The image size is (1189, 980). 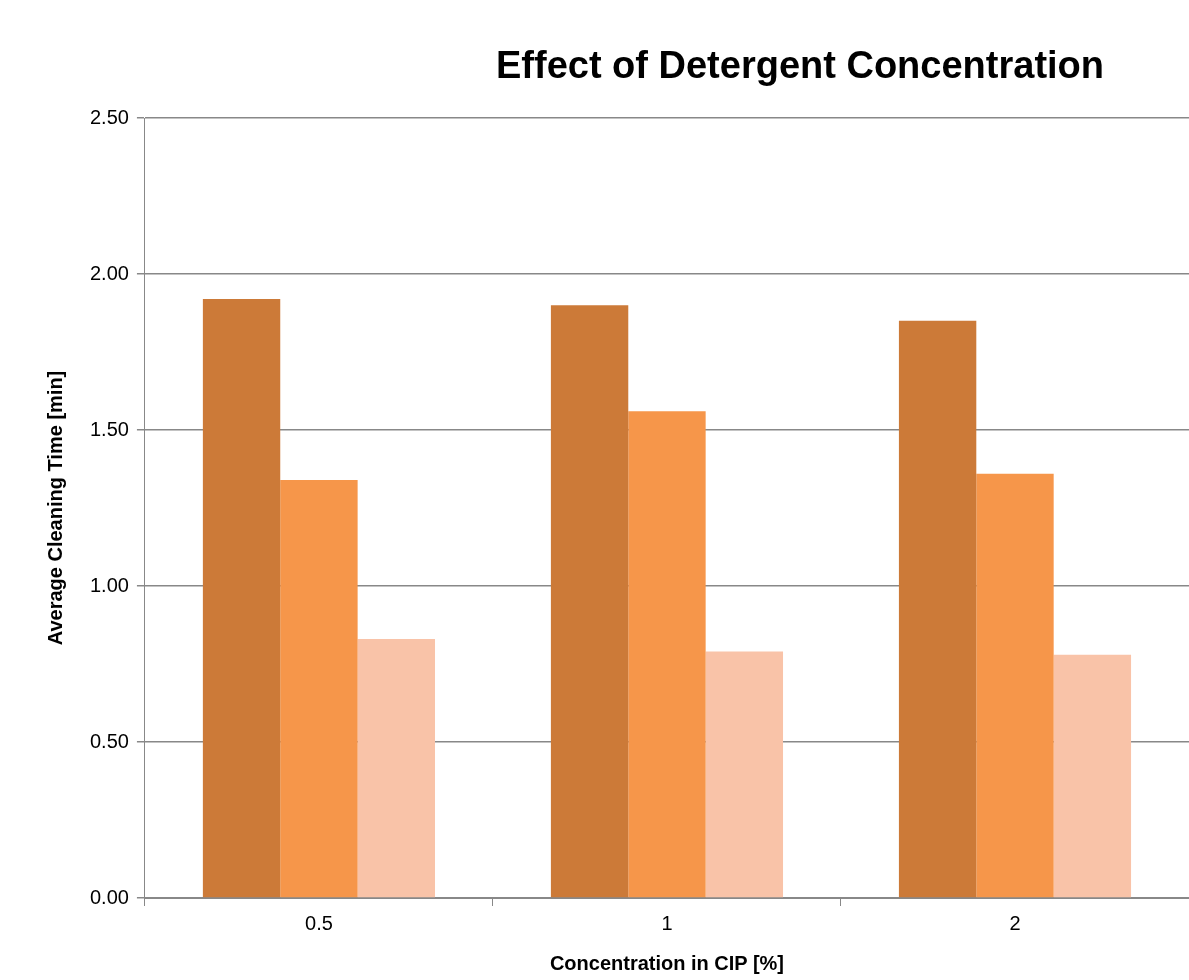 What do you see at coordinates (109, 116) in the screenshot?
I see `y-tick-label: 2.50` at bounding box center [109, 116].